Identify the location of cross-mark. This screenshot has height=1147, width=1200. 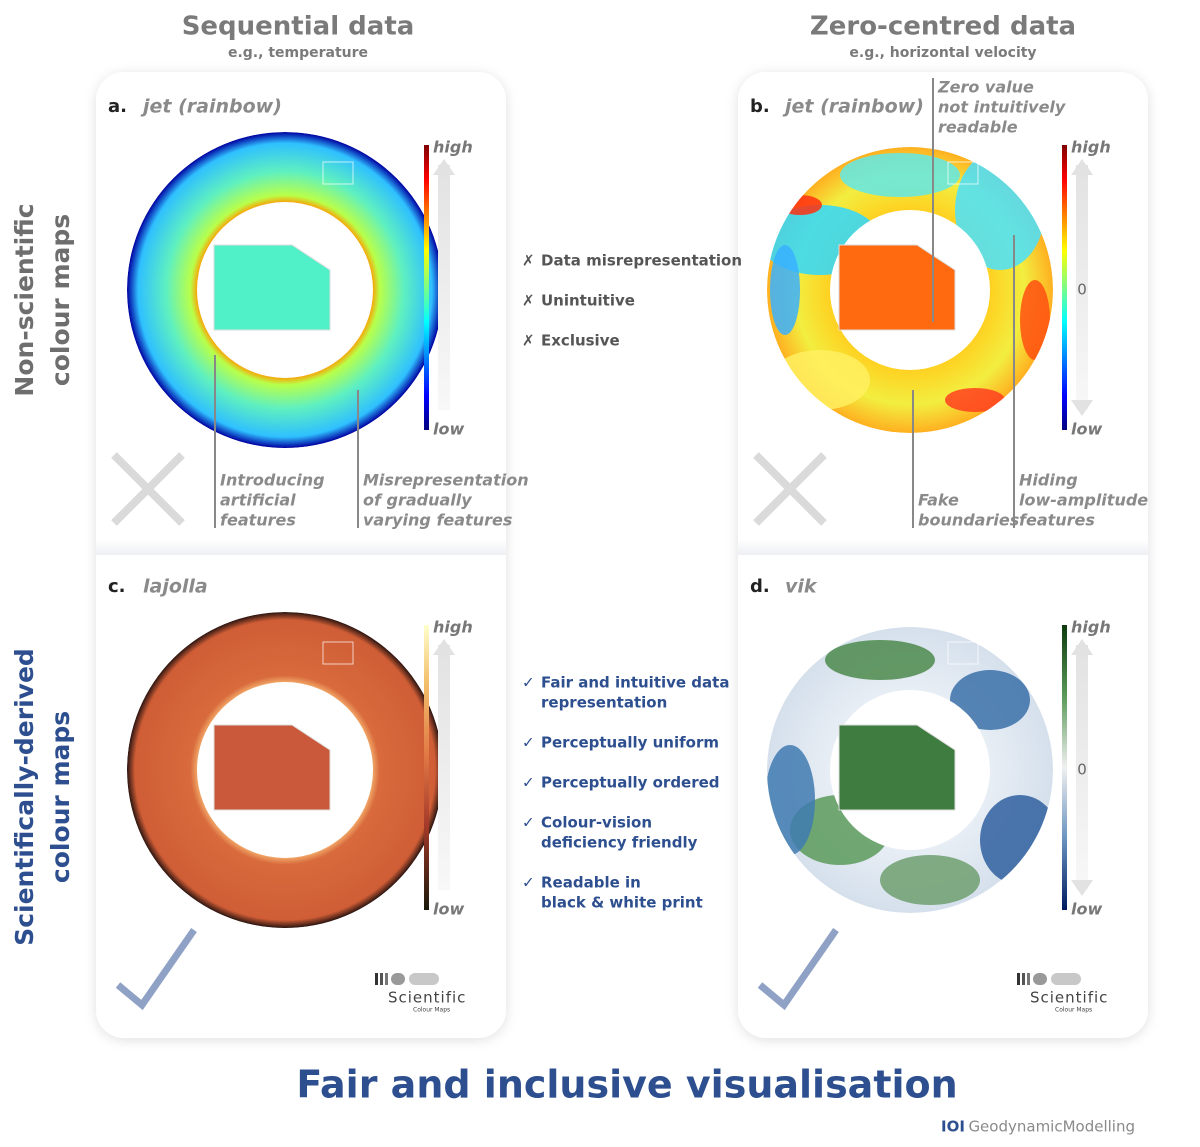
(790, 489).